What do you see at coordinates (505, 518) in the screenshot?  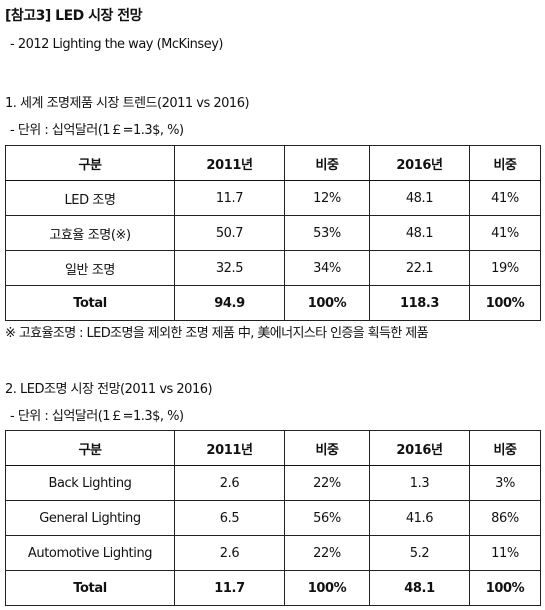 I see `share-2016: 86%` at bounding box center [505, 518].